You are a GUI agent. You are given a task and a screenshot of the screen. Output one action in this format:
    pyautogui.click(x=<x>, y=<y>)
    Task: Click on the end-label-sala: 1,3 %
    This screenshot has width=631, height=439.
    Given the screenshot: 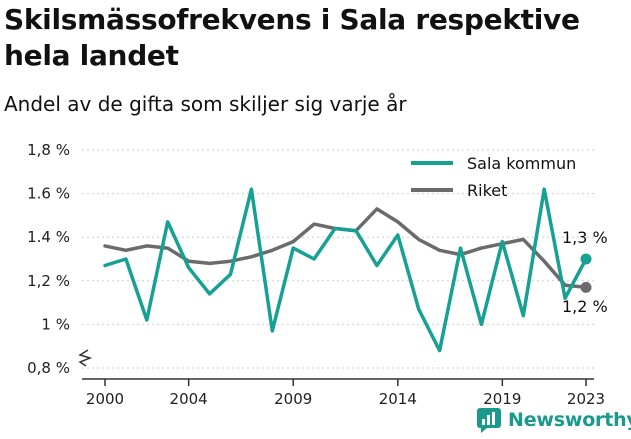 What is the action you would take?
    pyautogui.click(x=585, y=237)
    